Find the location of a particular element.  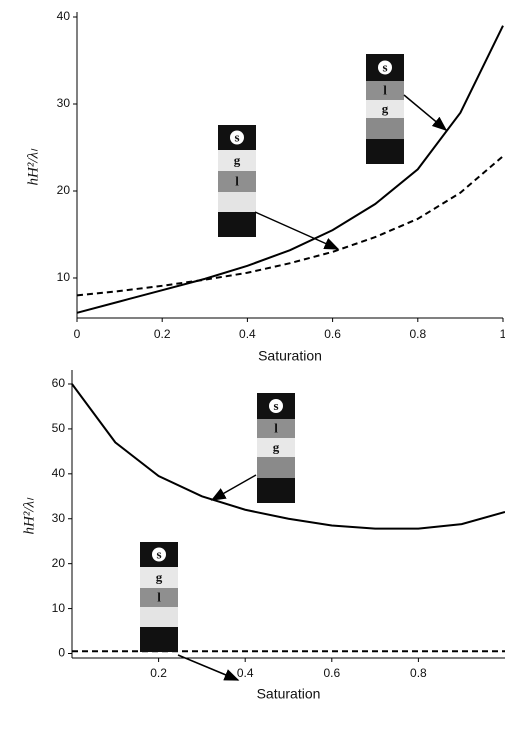

x-tick-label: 1 is located at coordinates (502, 334).